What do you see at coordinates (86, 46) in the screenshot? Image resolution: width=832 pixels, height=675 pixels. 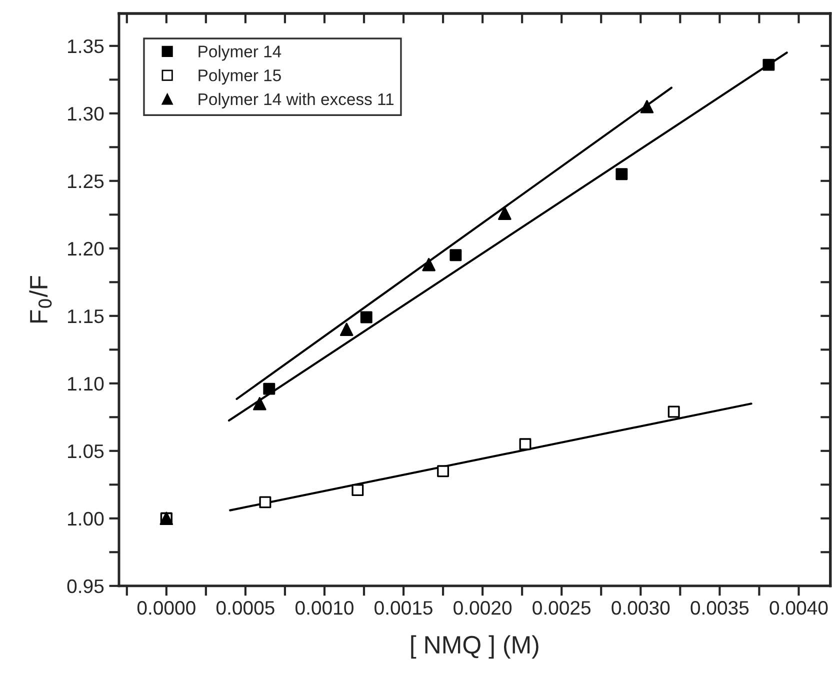 I see `y-tick-label: 1.35` at bounding box center [86, 46].